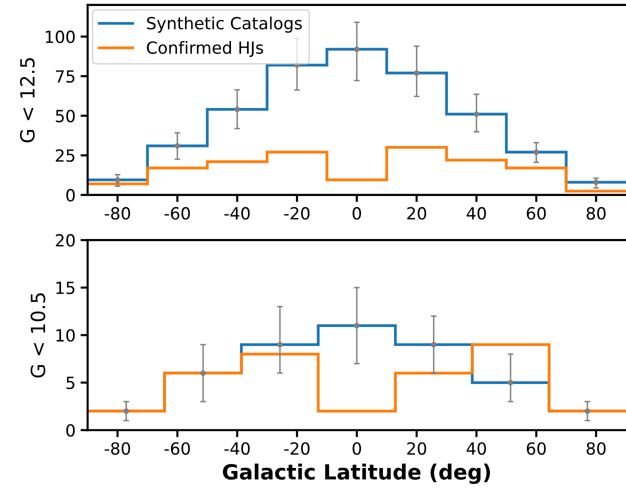  What do you see at coordinates (65, 240) in the screenshot?
I see `y-tick-label: 20` at bounding box center [65, 240].